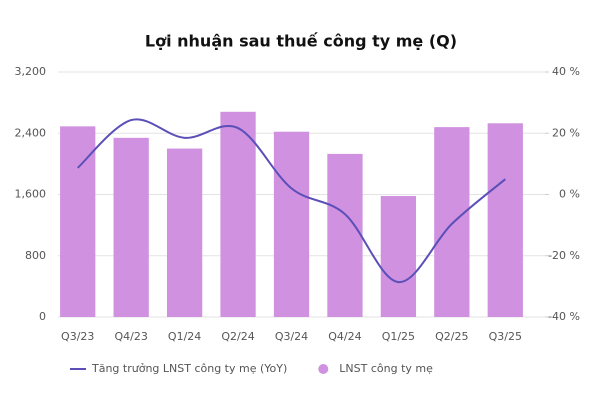 The image size is (602, 407). What do you see at coordinates (451, 336) in the screenshot?
I see `x-tick-label: Q2/25` at bounding box center [451, 336].